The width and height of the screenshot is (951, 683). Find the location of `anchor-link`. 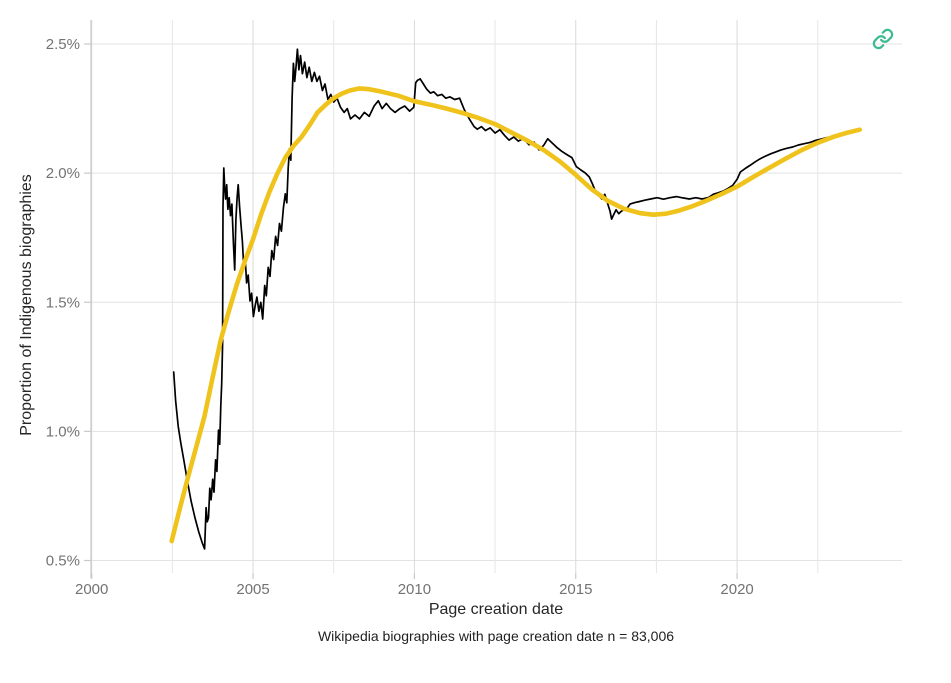

anchor-link is located at coordinates (883, 39).